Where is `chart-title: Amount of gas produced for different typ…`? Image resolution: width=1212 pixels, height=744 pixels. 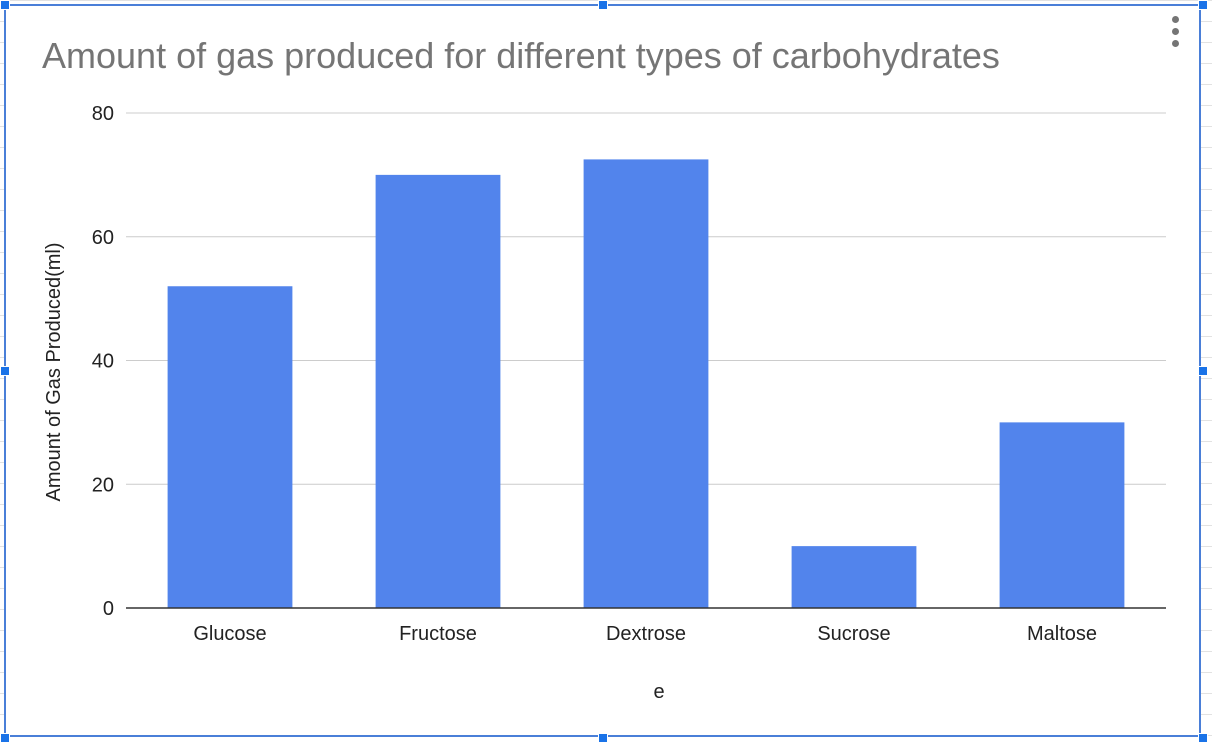 chart-title: Amount of gas produced for different typ… is located at coordinates (521, 55).